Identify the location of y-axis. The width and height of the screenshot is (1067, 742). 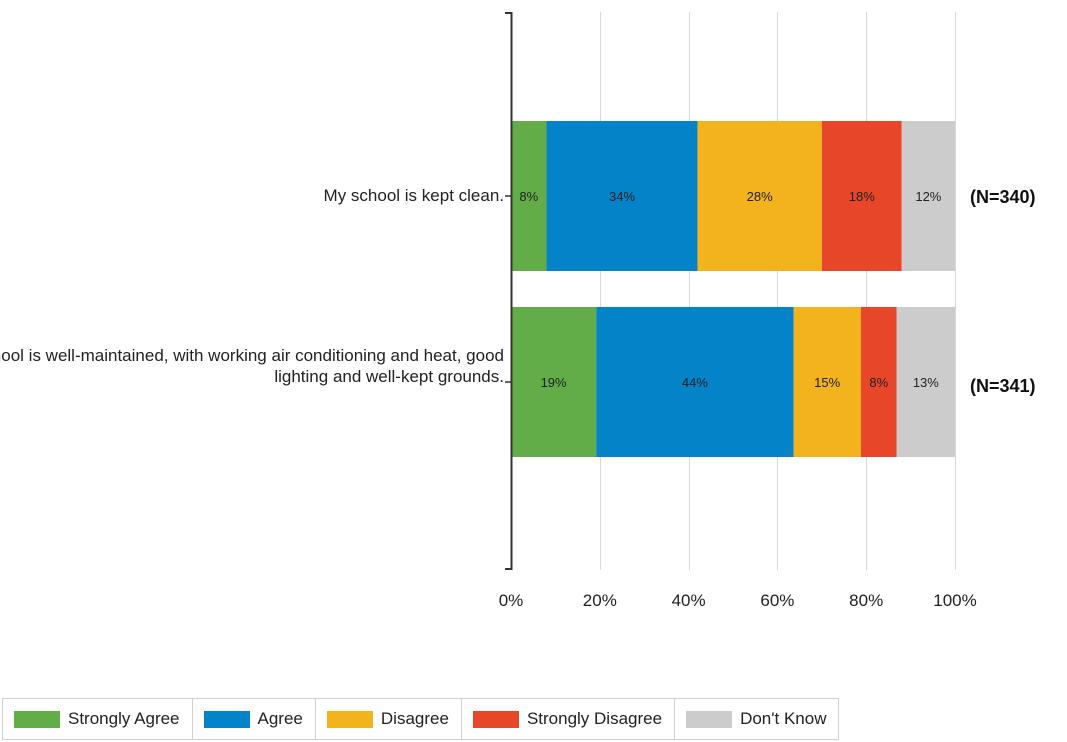
(509, 291).